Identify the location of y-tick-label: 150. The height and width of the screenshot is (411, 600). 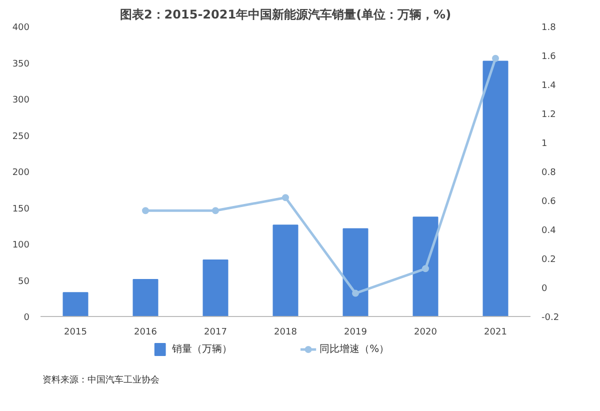
(21, 209).